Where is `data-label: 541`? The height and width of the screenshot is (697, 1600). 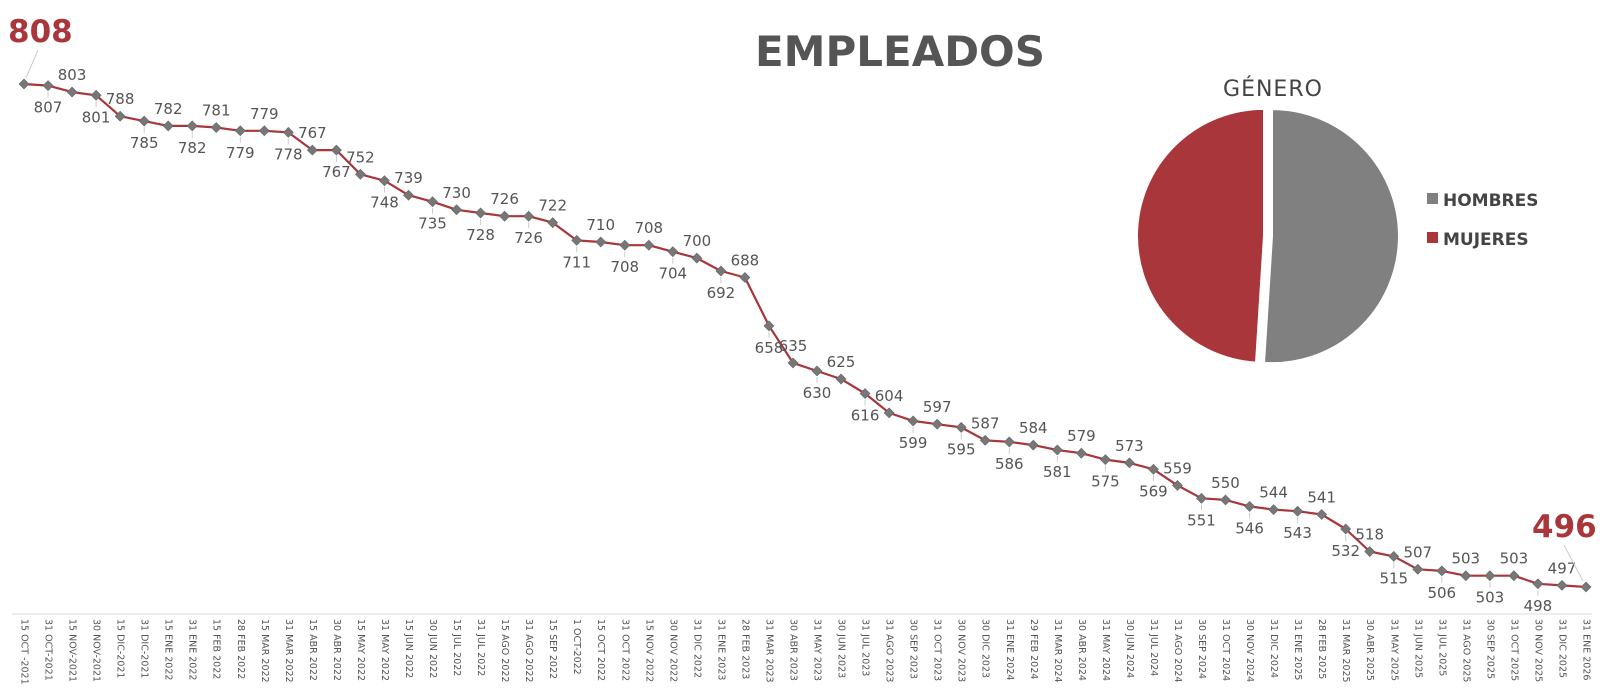
data-label: 541 is located at coordinates (1321, 498).